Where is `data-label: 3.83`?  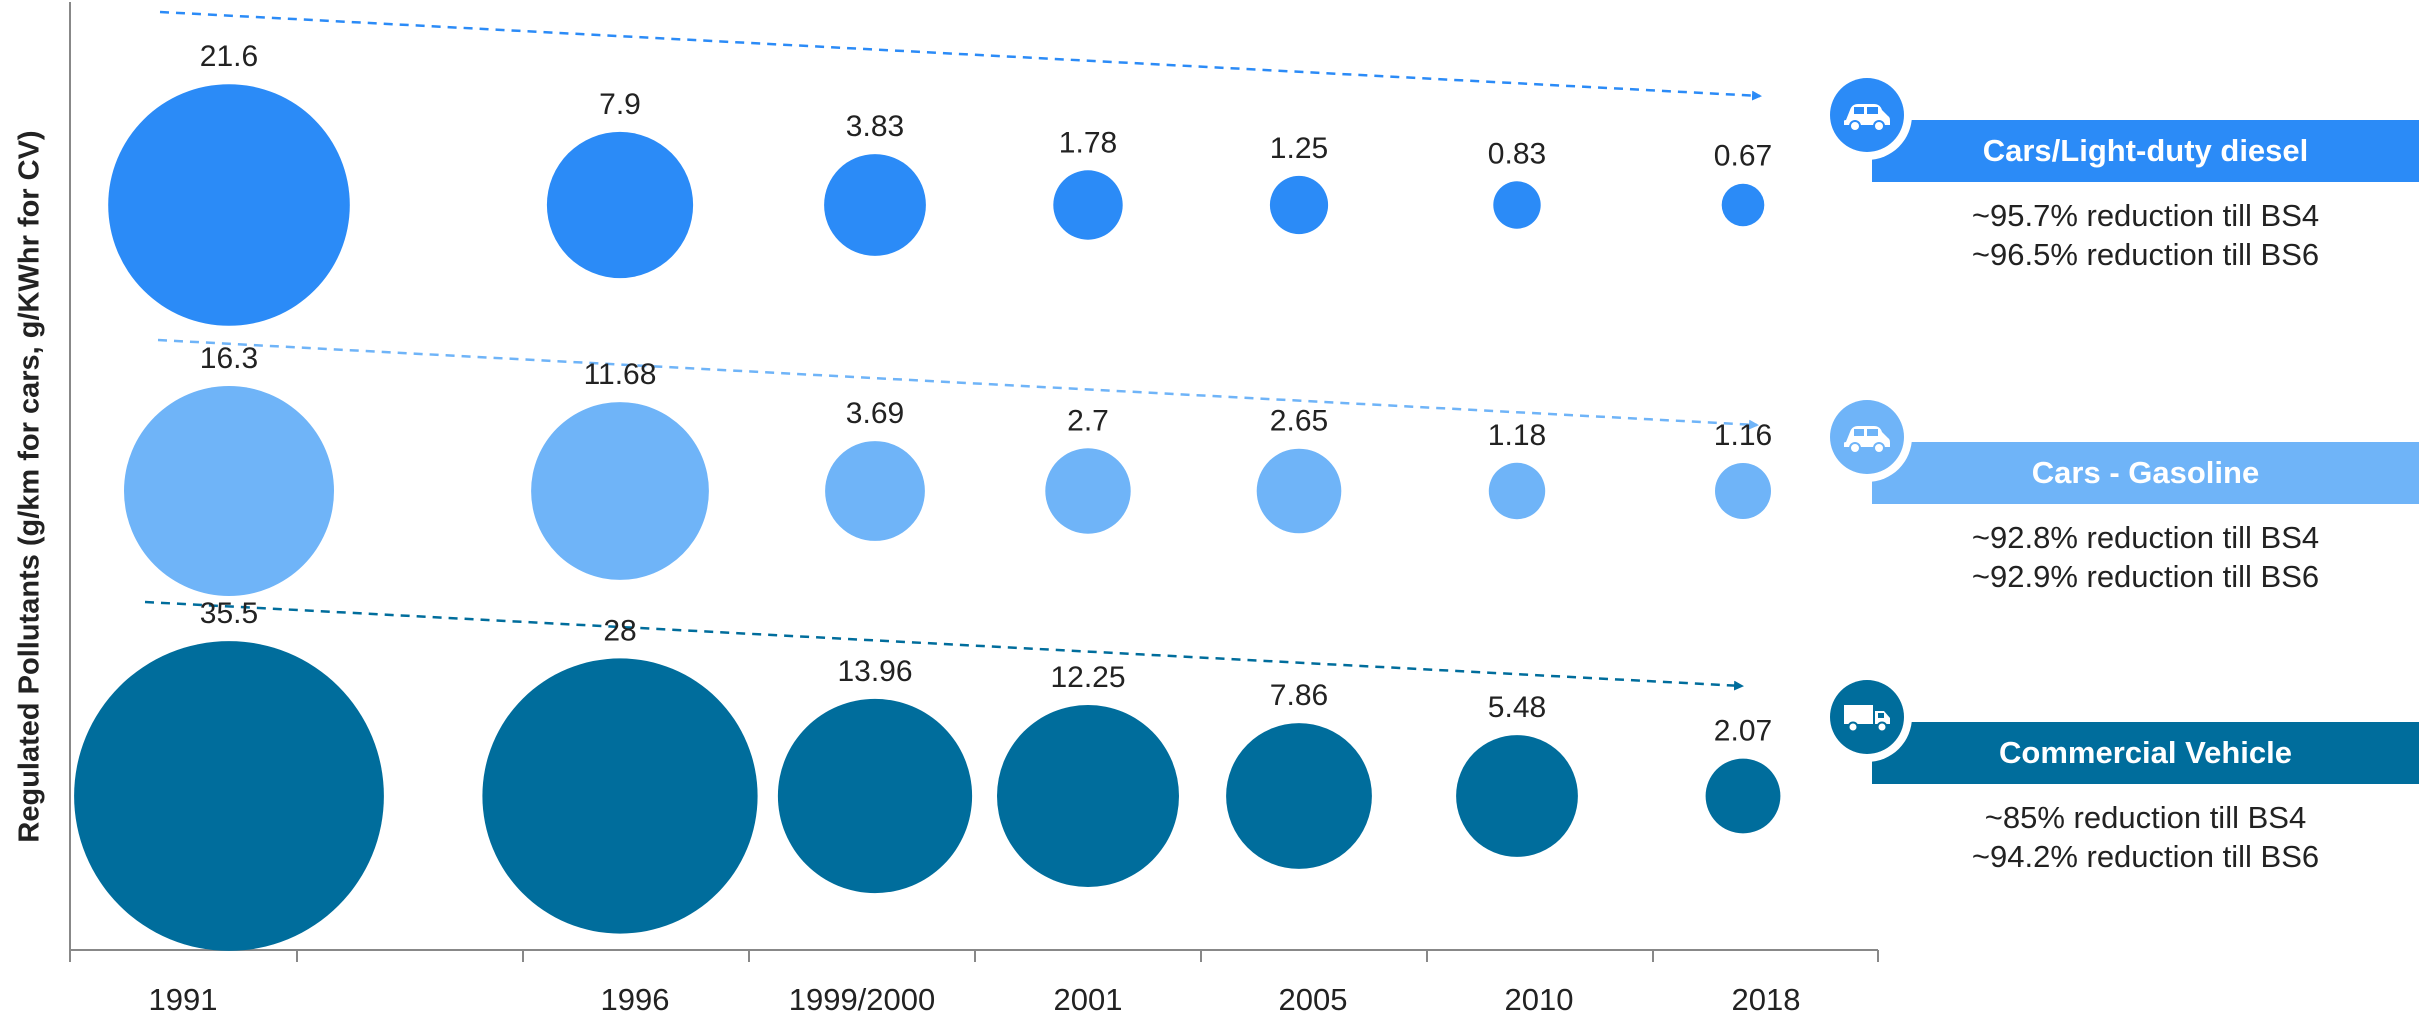 data-label: 3.83 is located at coordinates (875, 126).